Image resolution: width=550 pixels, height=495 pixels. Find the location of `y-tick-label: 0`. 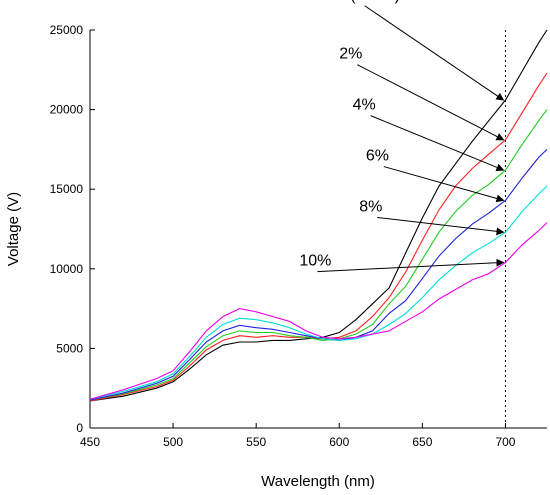

y-tick-label: 0 is located at coordinates (79, 428).